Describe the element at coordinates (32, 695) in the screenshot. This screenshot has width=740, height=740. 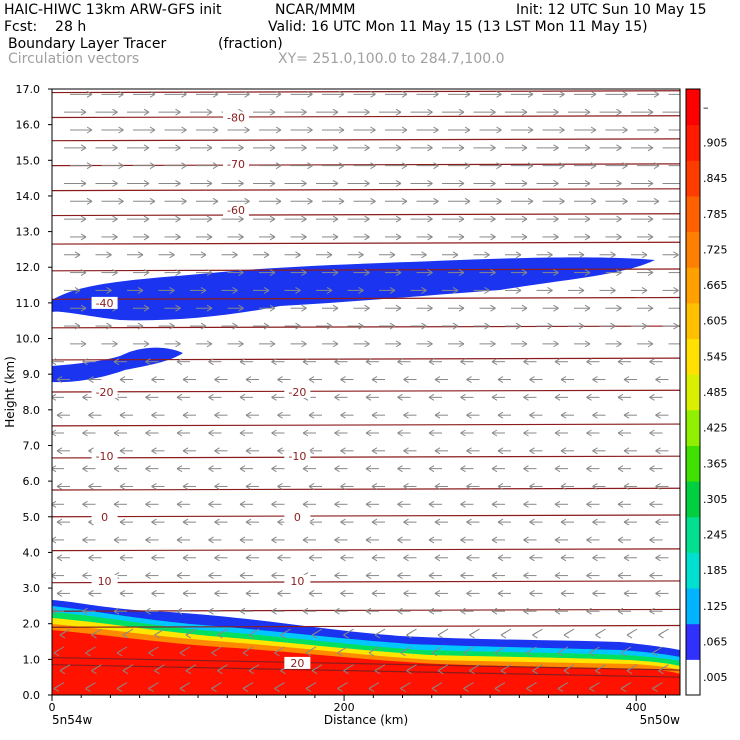
I see `y-tick-label: 0.0` at that location.